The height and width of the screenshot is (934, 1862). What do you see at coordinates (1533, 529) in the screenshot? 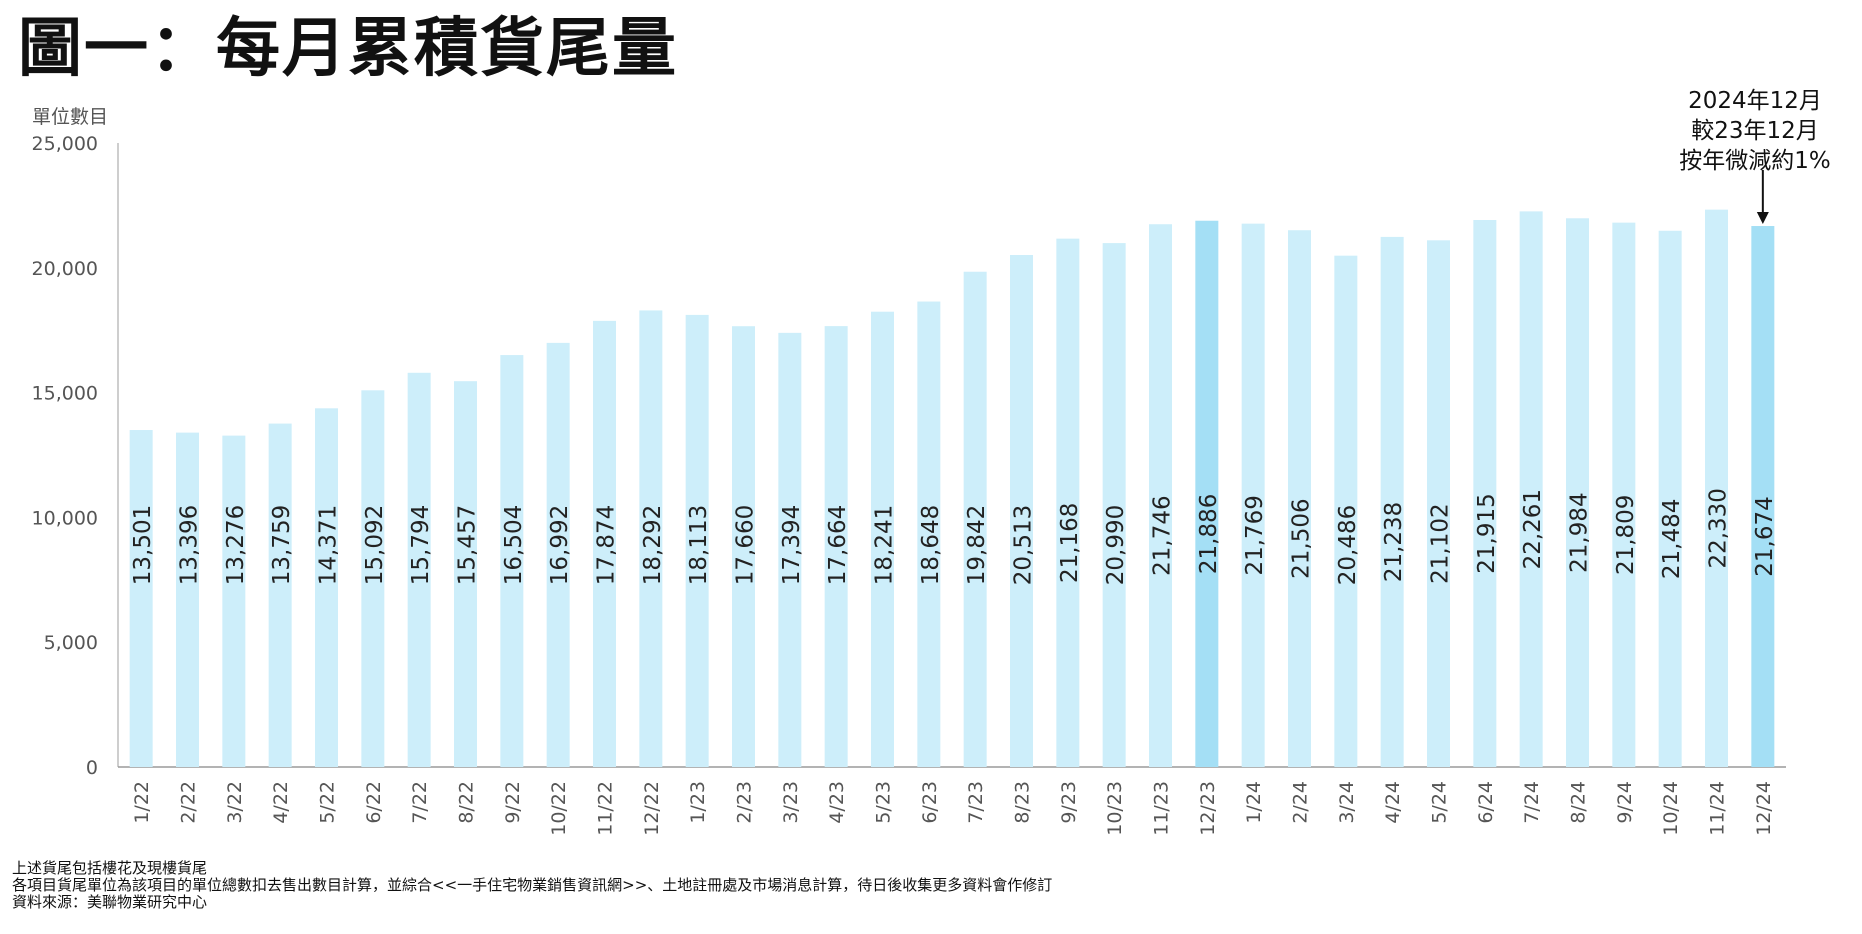
I see `bar-value-label: 22,261` at bounding box center [1533, 529].